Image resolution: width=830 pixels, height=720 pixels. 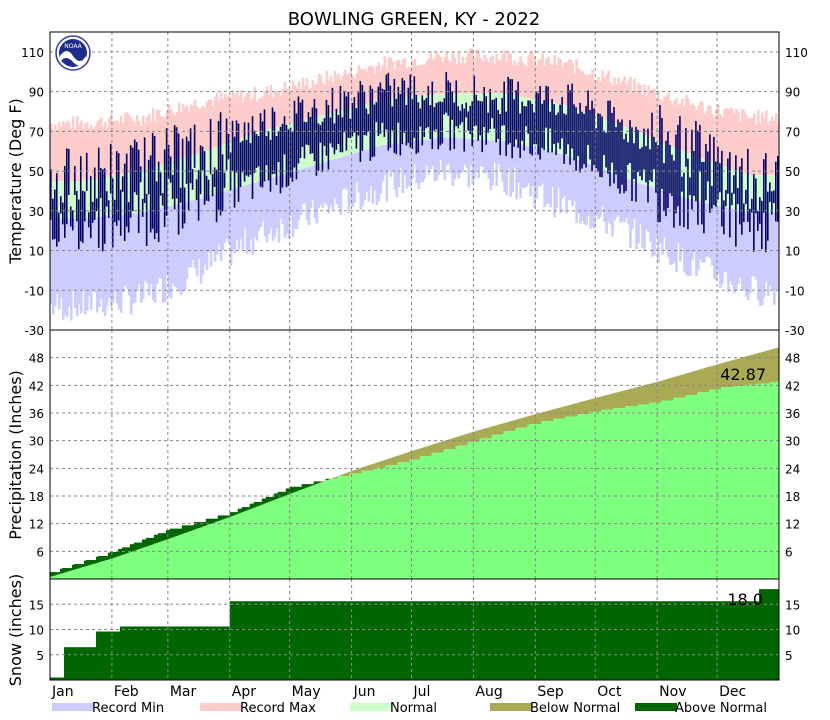 I want to click on snow-frame, so click(x=414, y=629).